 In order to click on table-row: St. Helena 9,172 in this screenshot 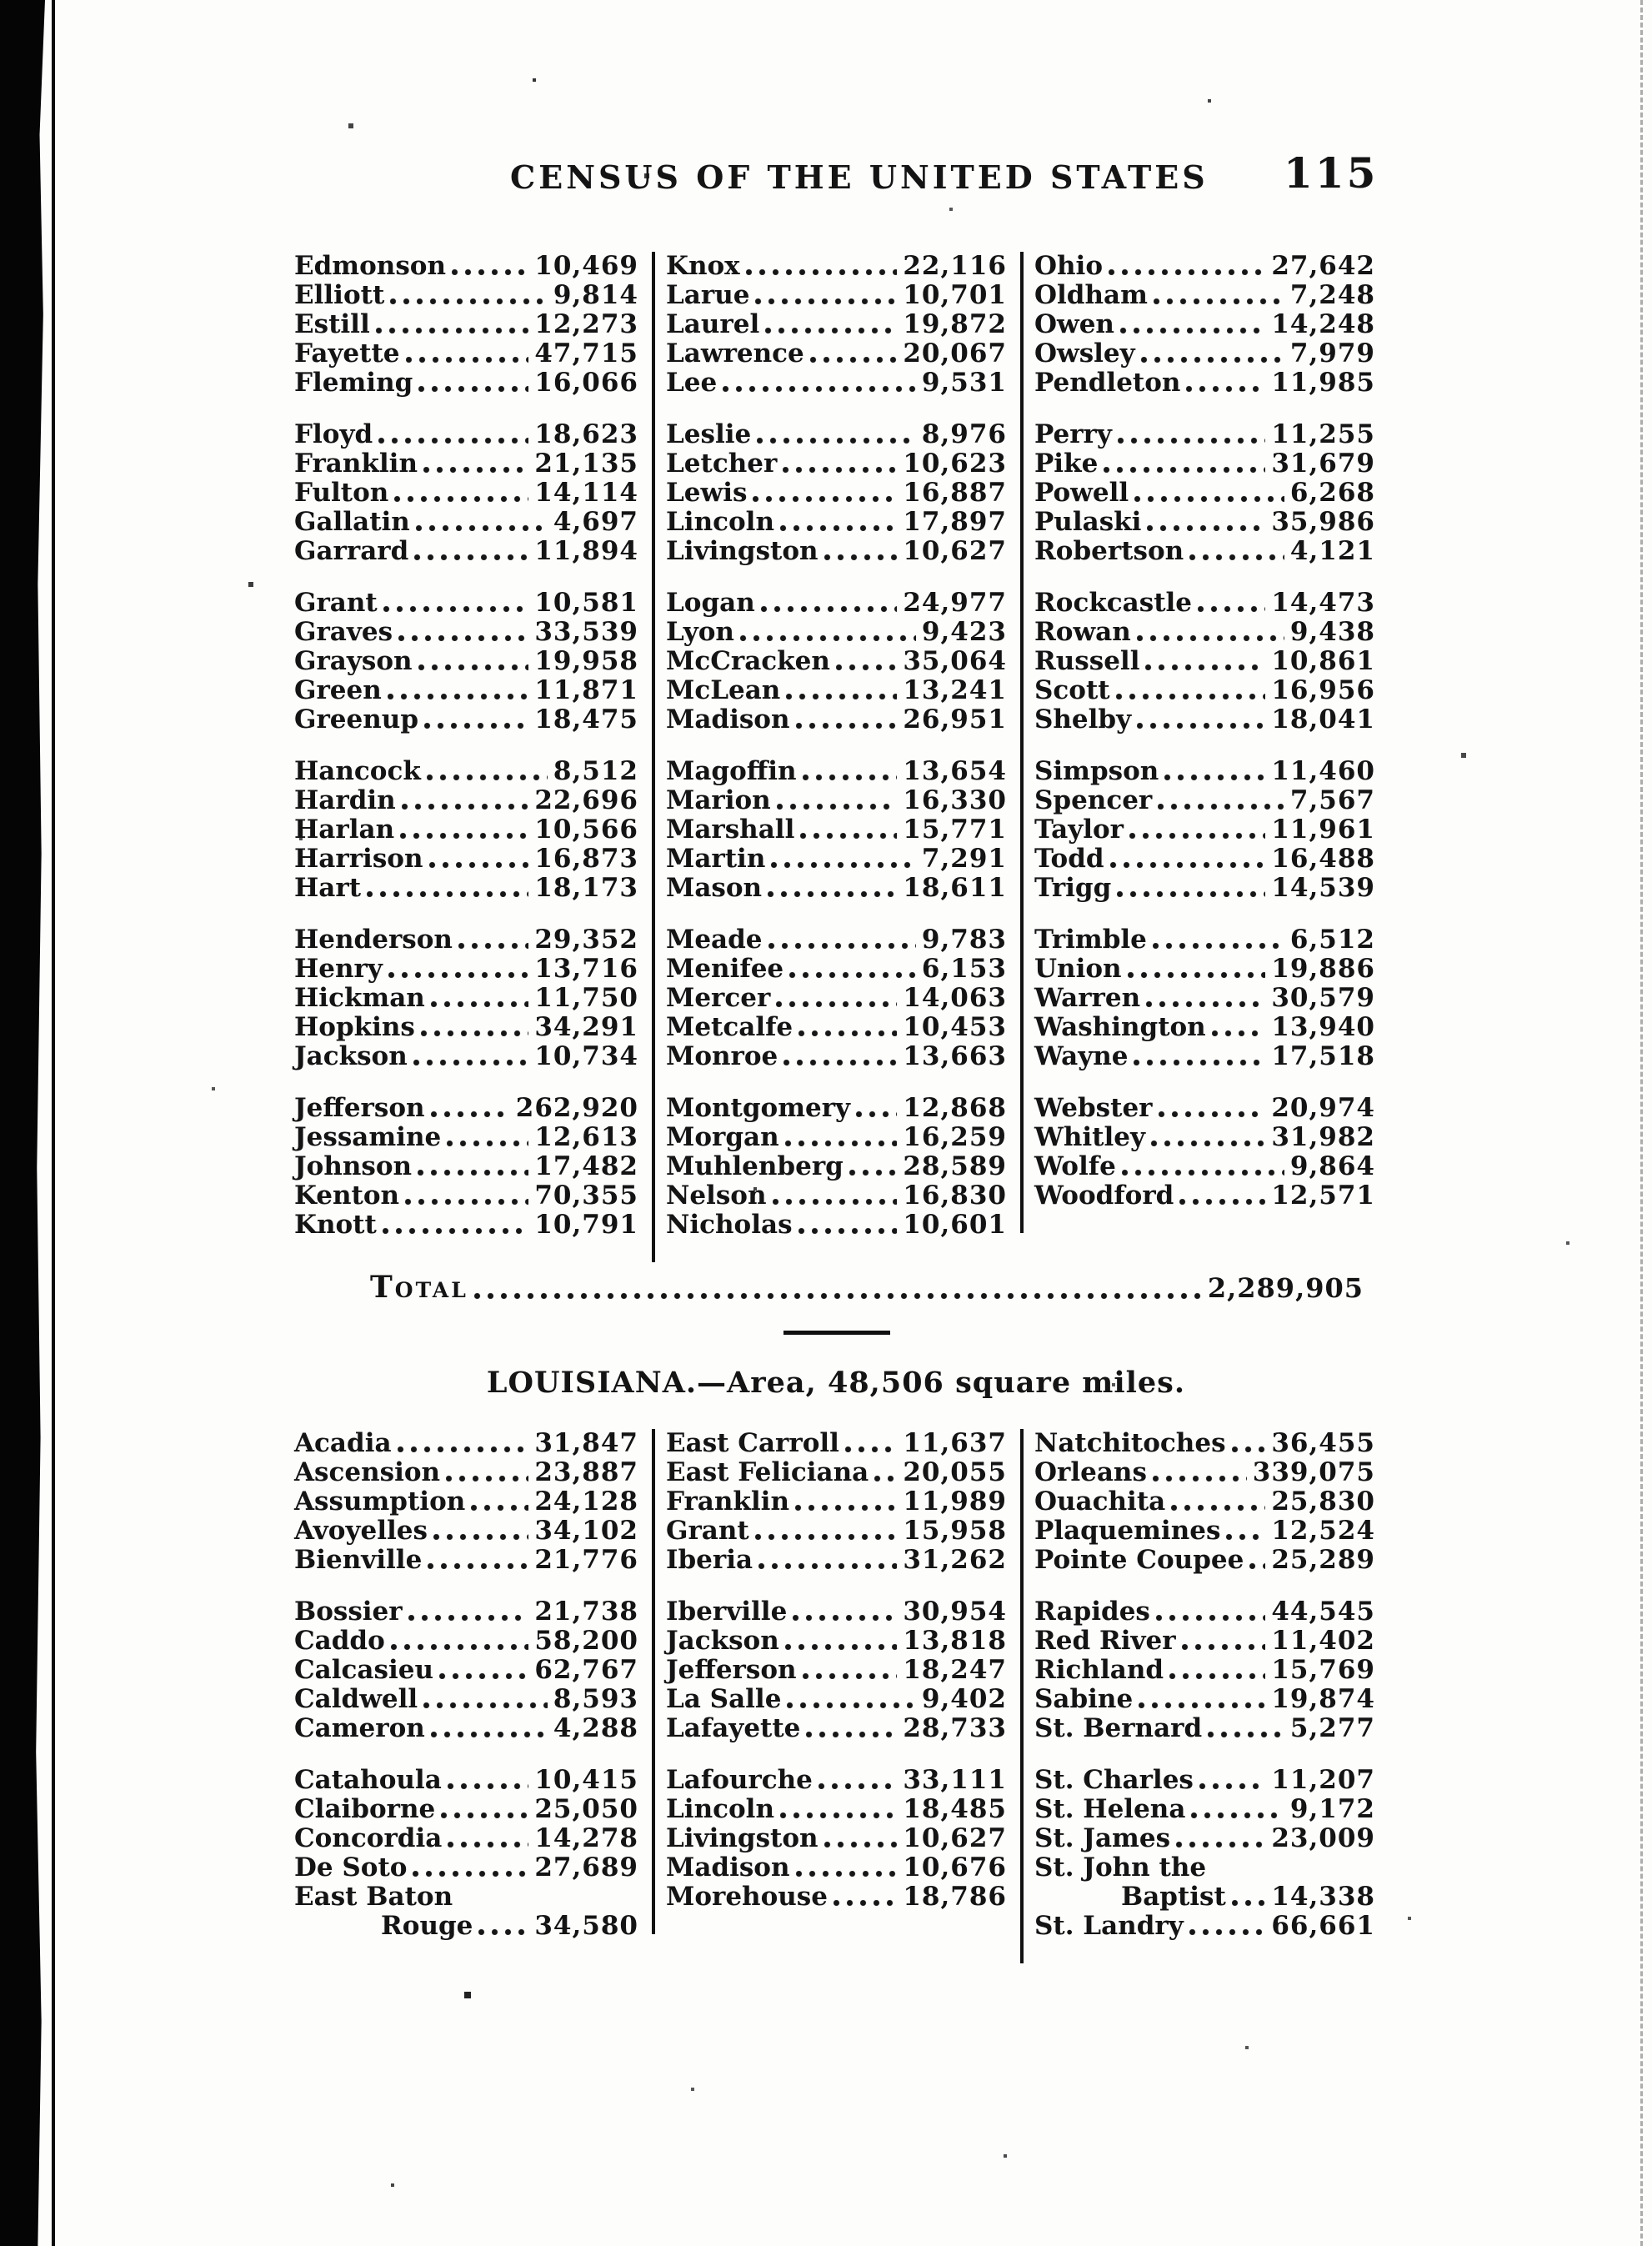, I will do `click(1204, 1809)`.